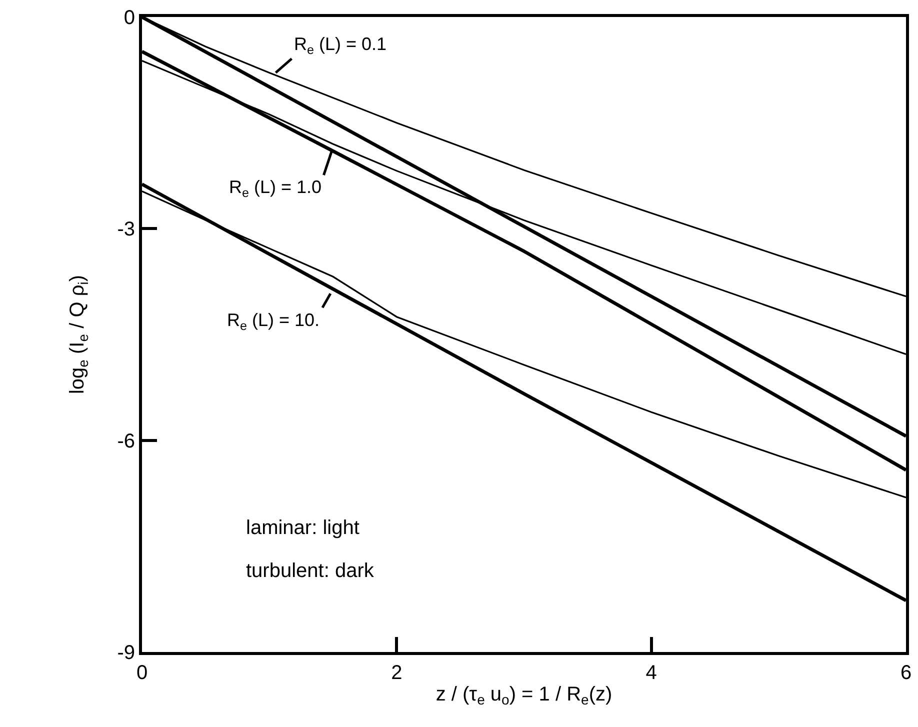  I want to click on y-tick-label: -6, so click(126, 441).